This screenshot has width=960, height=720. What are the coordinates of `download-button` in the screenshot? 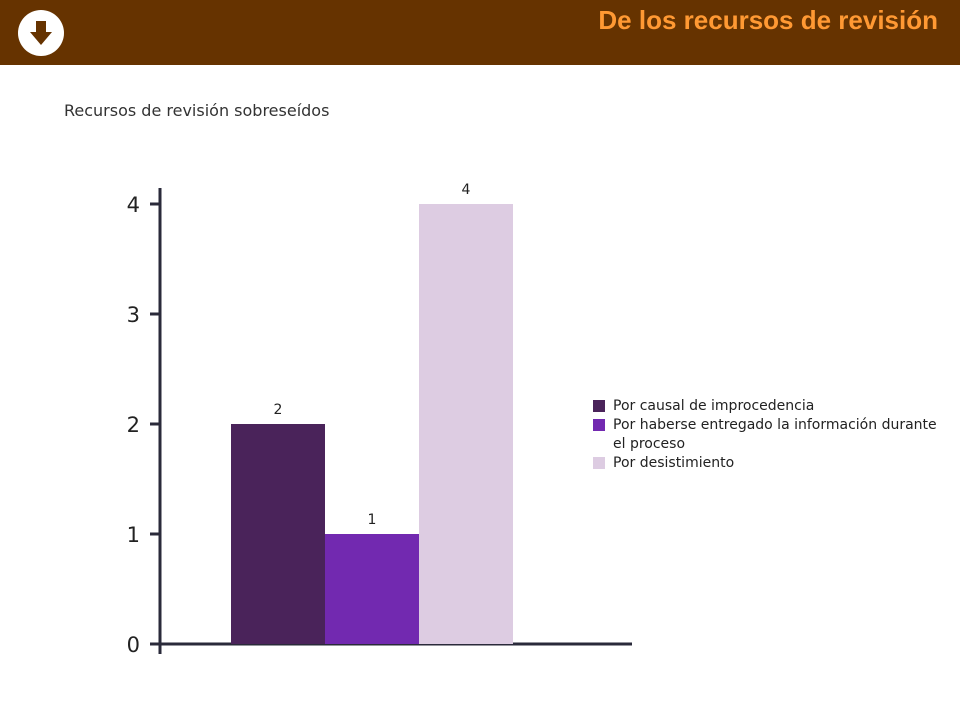 It's located at (41, 33).